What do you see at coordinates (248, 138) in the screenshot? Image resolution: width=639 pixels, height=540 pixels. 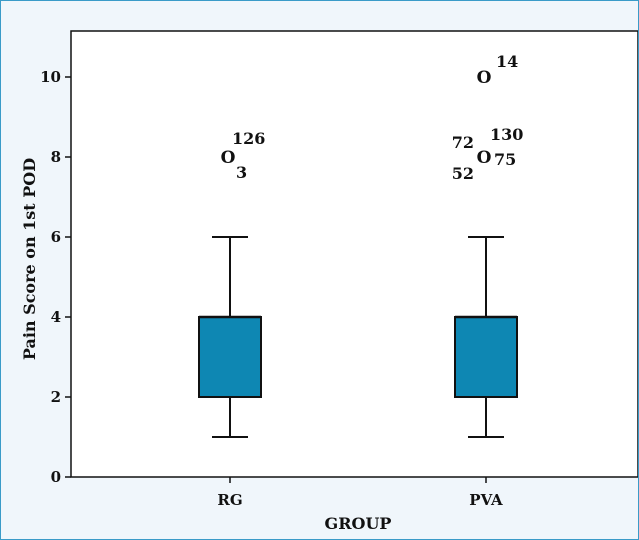 I see `outlier-case-label: 126` at bounding box center [248, 138].